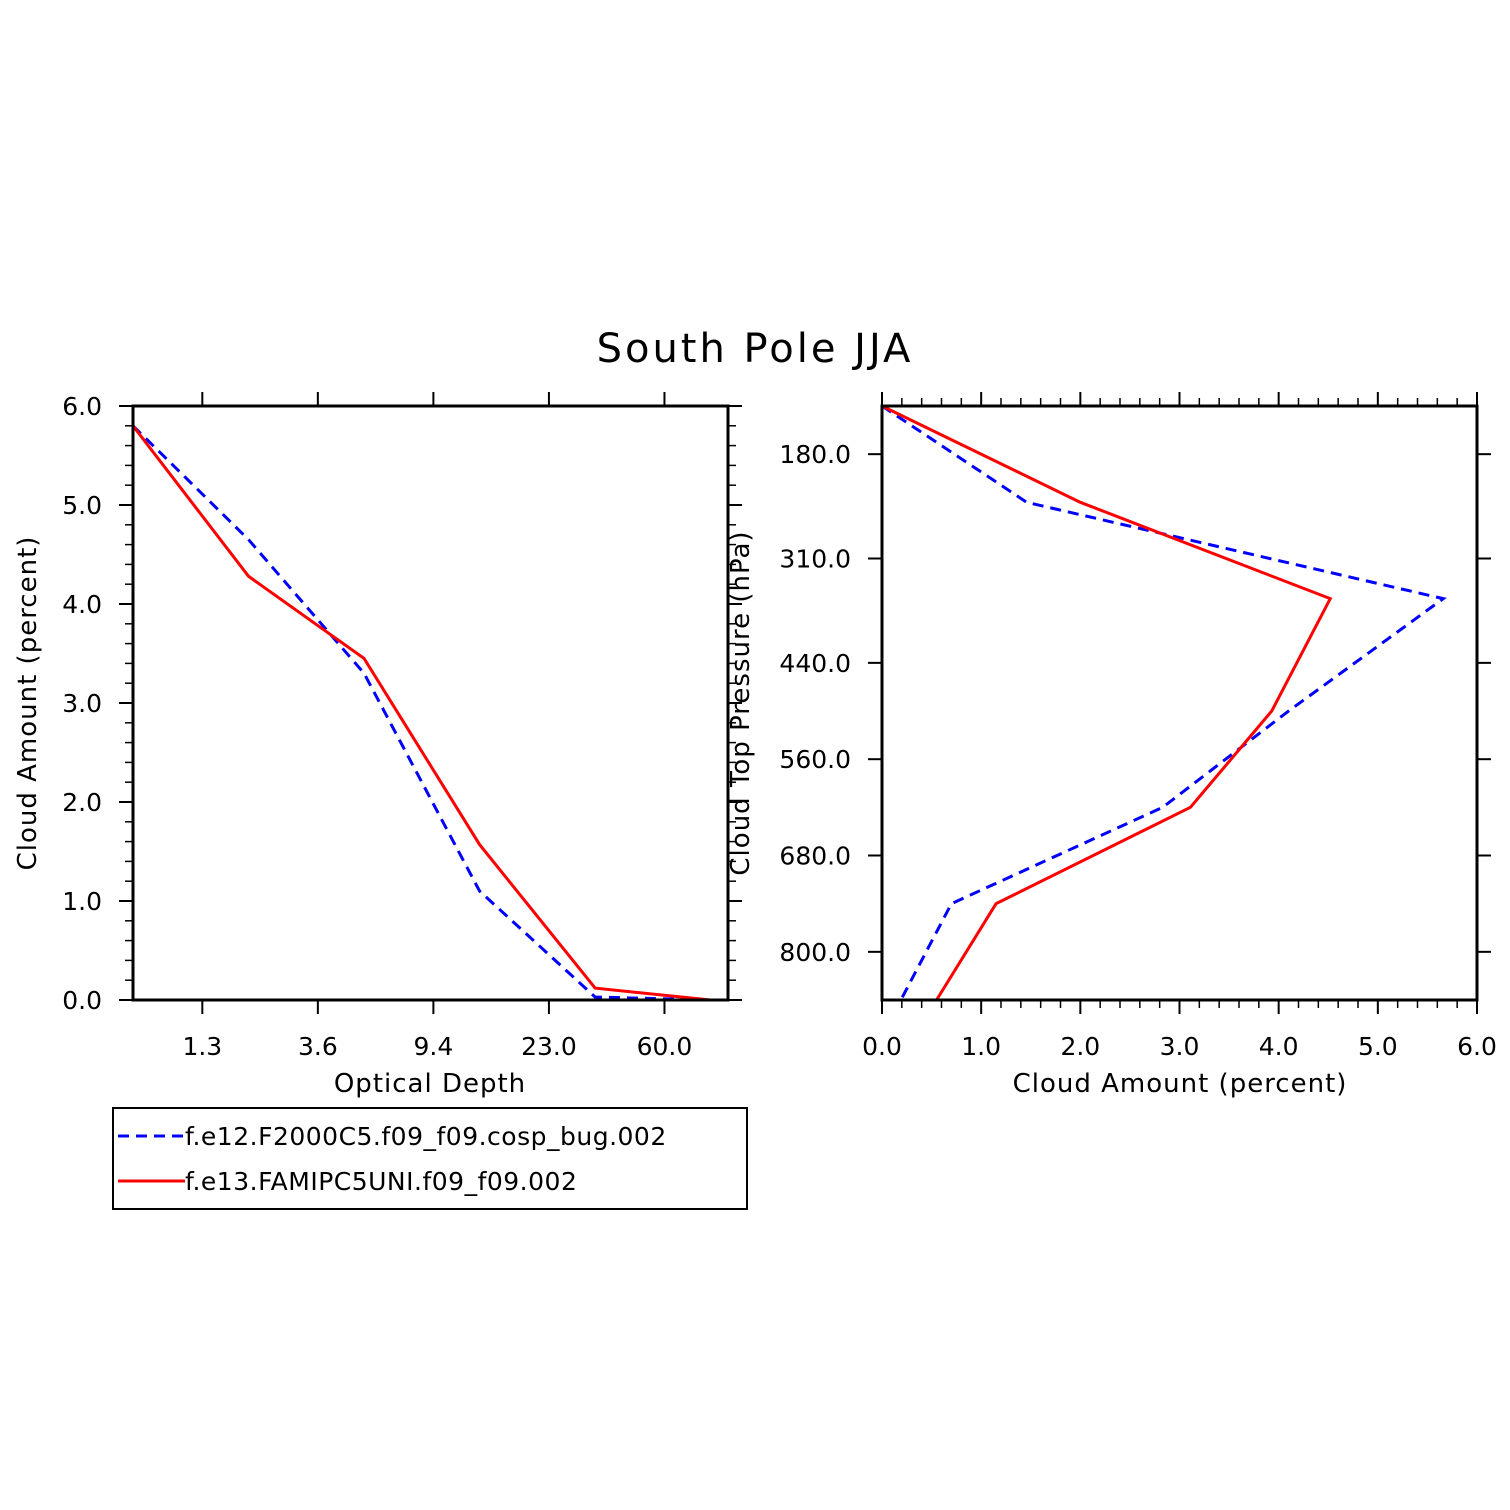 This screenshot has height=1510, width=1510. What do you see at coordinates (1080, 1046) in the screenshot?
I see `right-x-tick-label: 2.0` at bounding box center [1080, 1046].